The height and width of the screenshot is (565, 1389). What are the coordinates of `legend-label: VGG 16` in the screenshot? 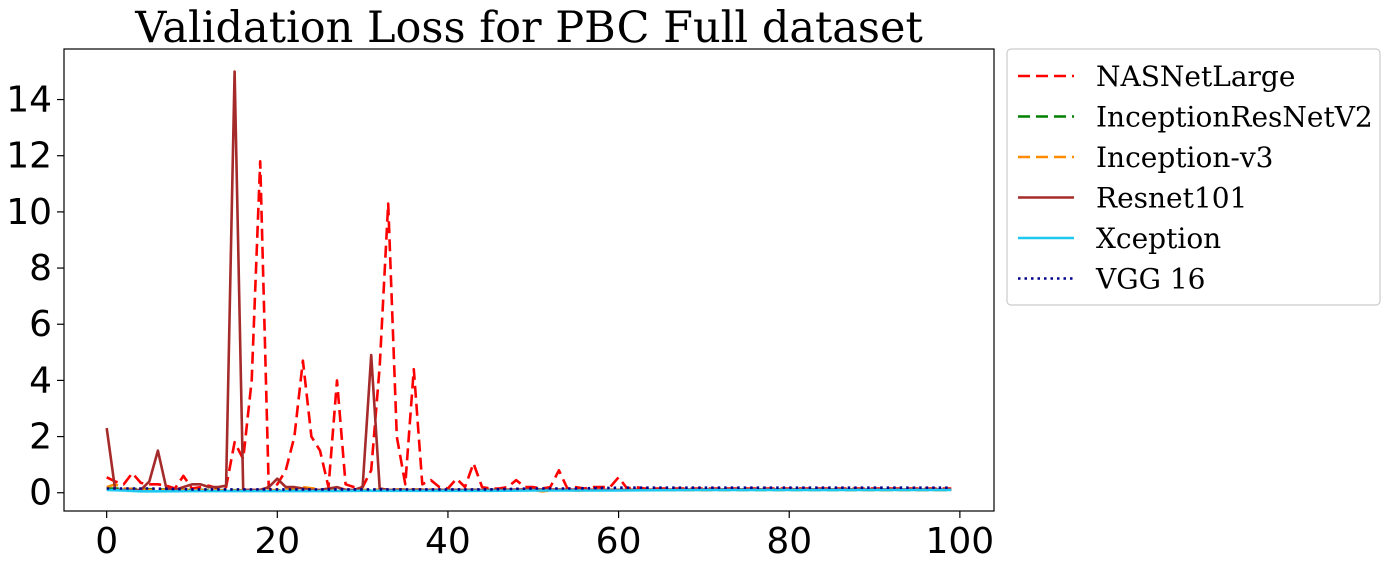 It's located at (1150, 279).